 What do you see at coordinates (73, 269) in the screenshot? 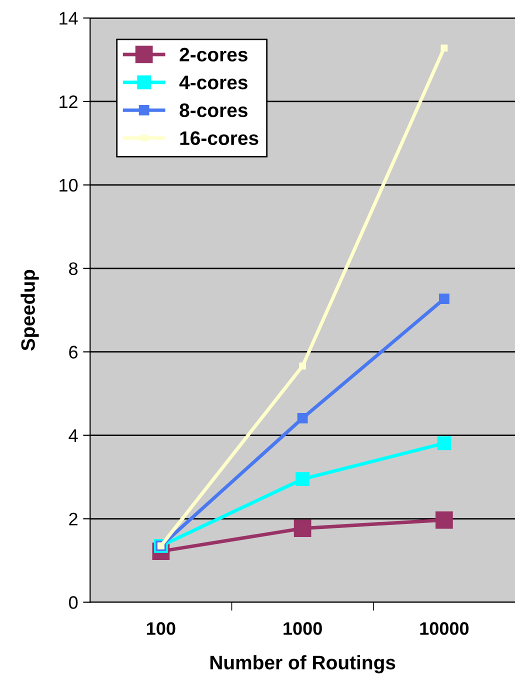
I see `y-tick-label: 8` at bounding box center [73, 269].